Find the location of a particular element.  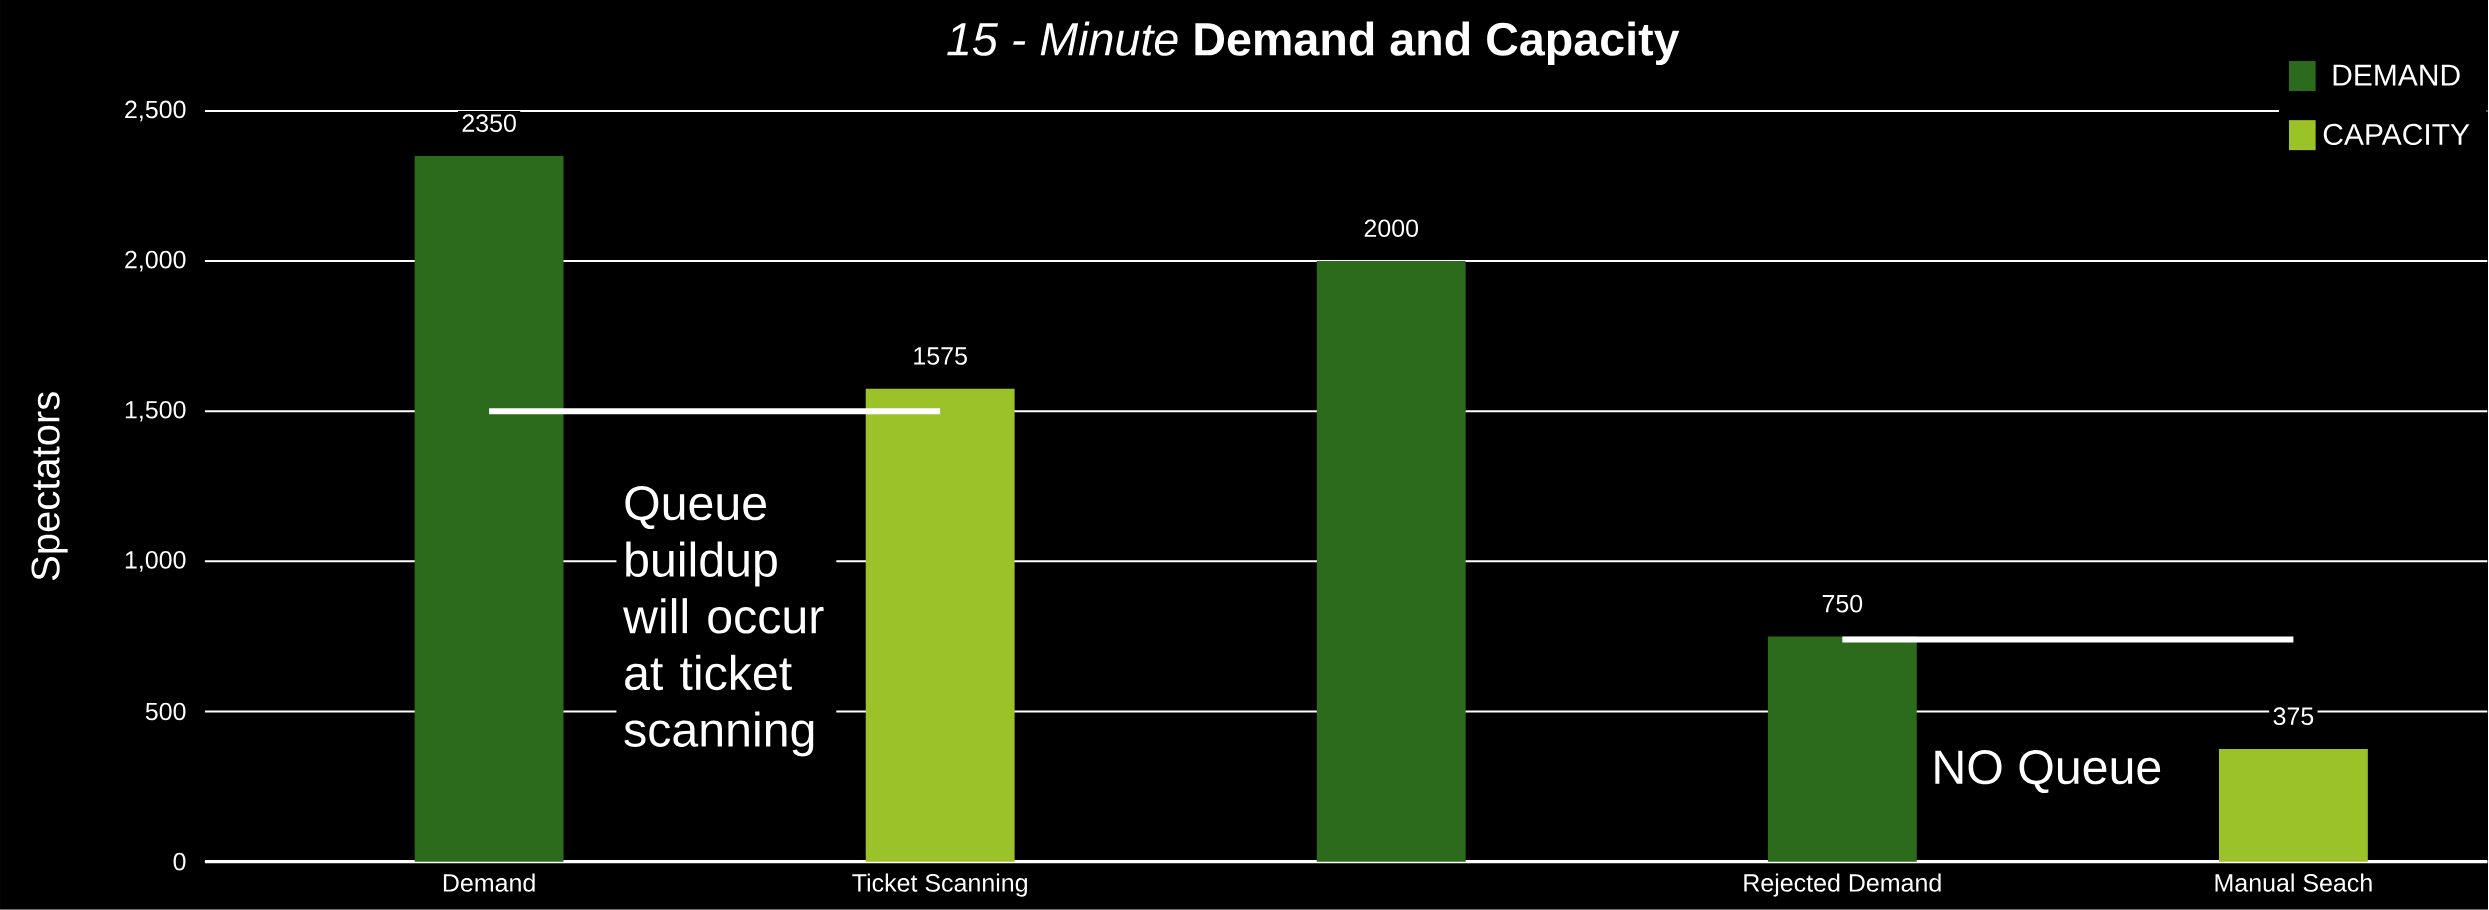

x-tick-label: Ticket Scanning is located at coordinates (939, 885).